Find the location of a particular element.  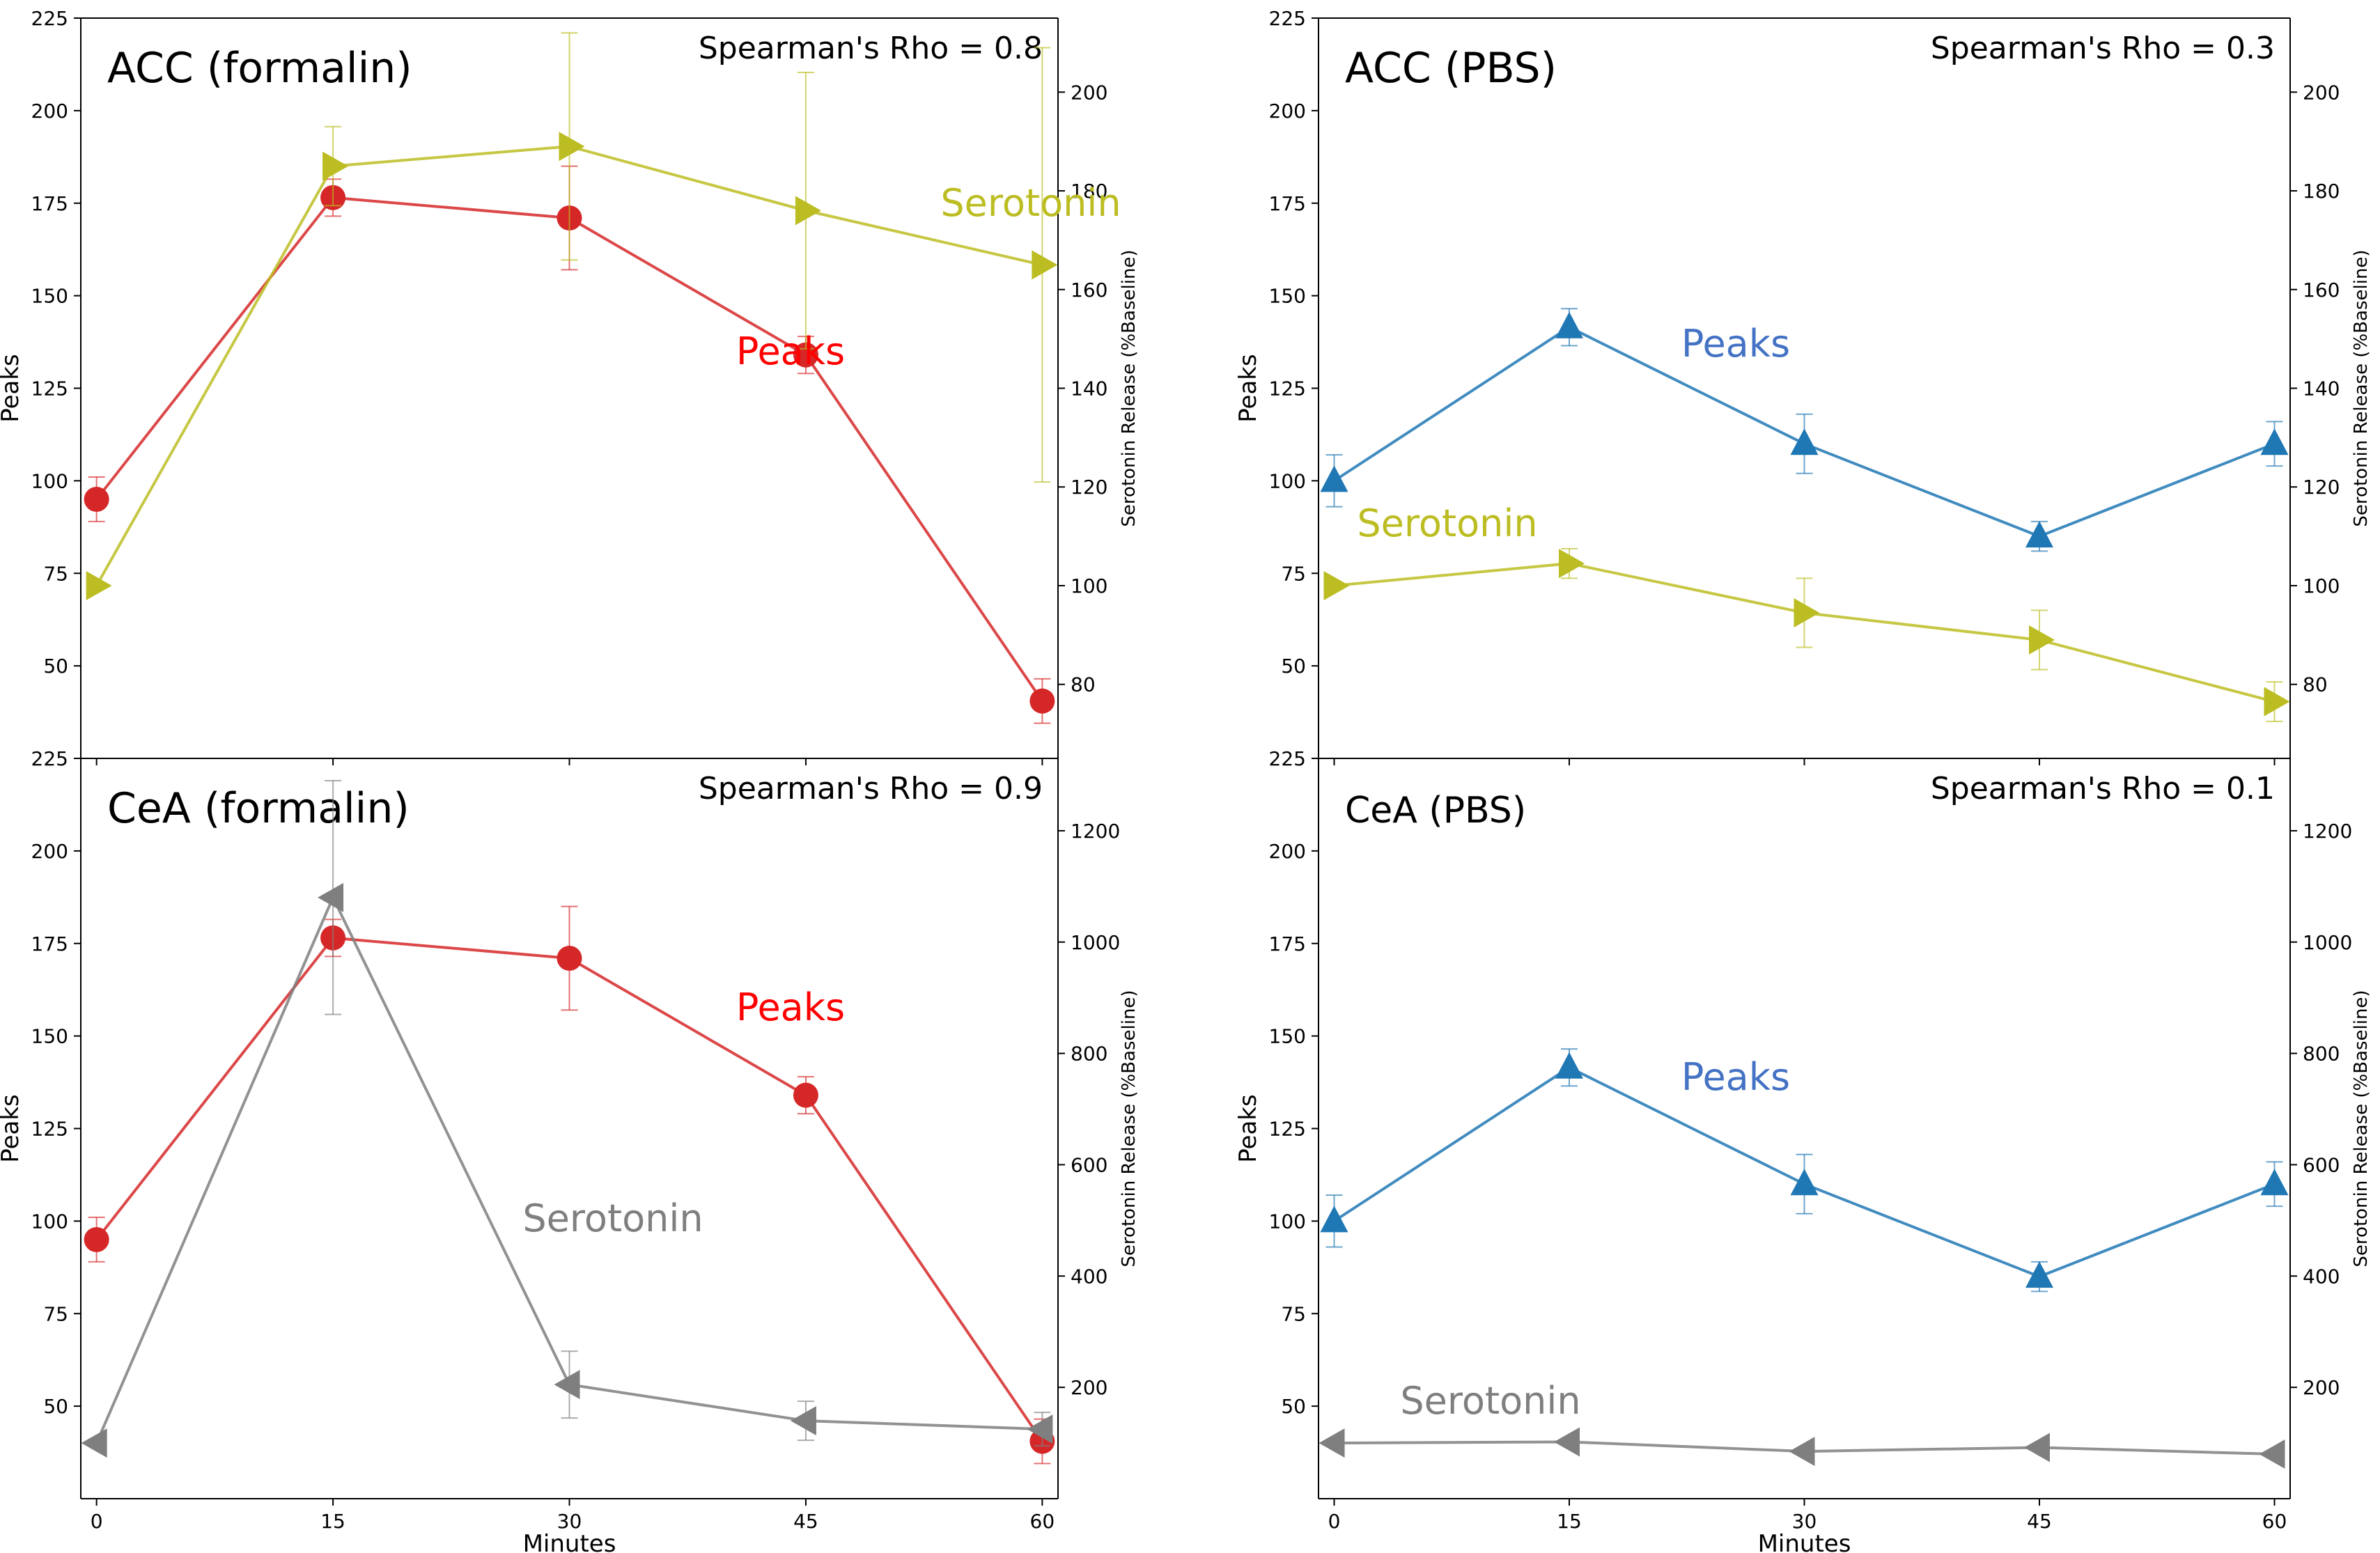

series-line is located at coordinates (569, 449).